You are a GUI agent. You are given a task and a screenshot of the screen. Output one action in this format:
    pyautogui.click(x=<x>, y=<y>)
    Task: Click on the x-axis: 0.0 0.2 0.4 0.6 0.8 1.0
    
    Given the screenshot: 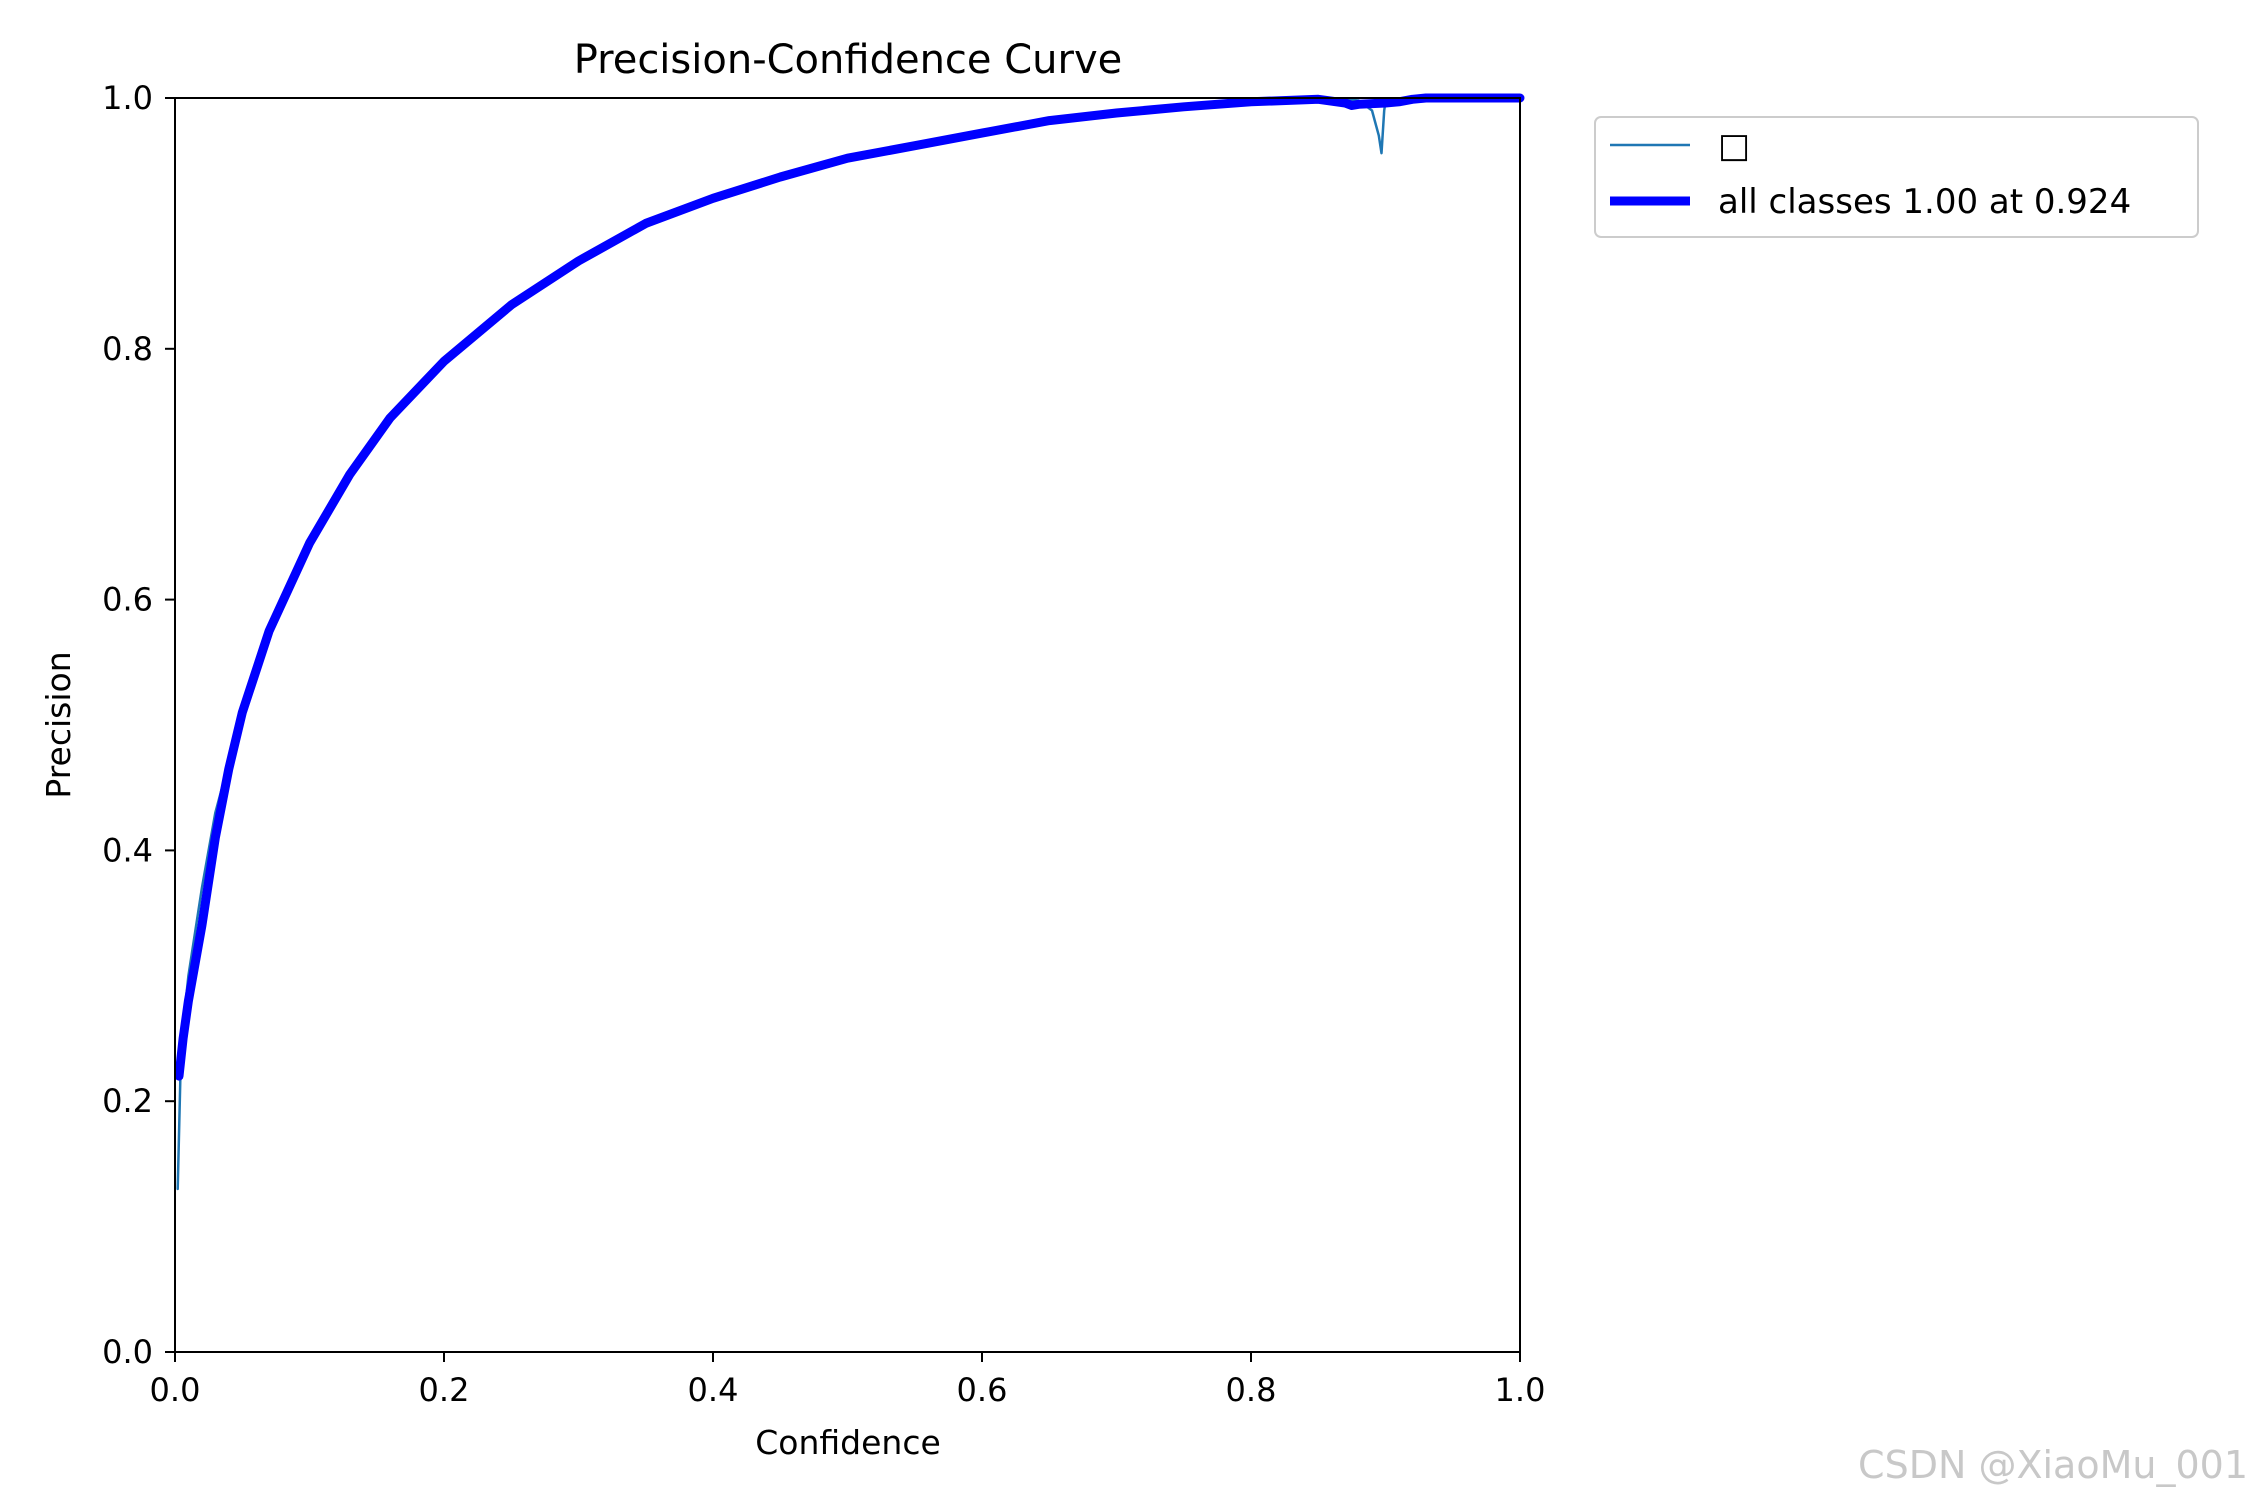 What is the action you would take?
    pyautogui.click(x=848, y=1380)
    